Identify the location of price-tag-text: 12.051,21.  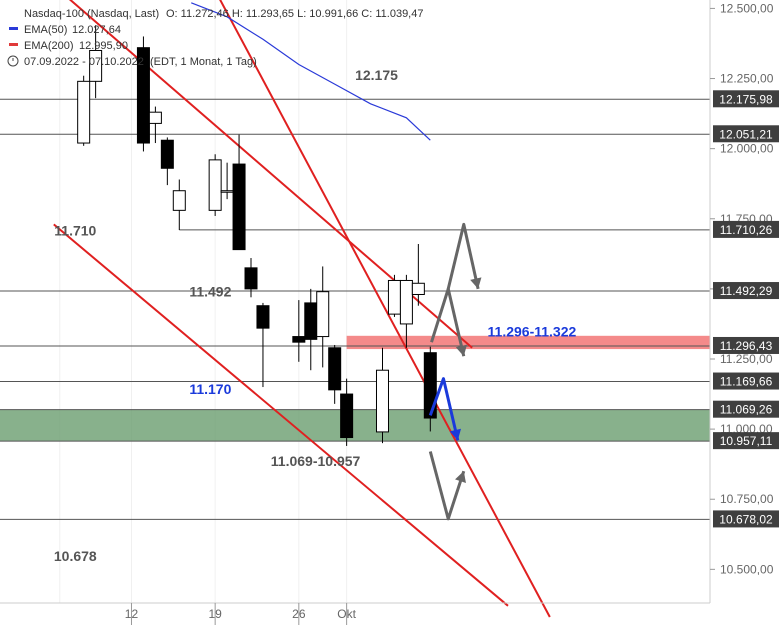
(746, 134).